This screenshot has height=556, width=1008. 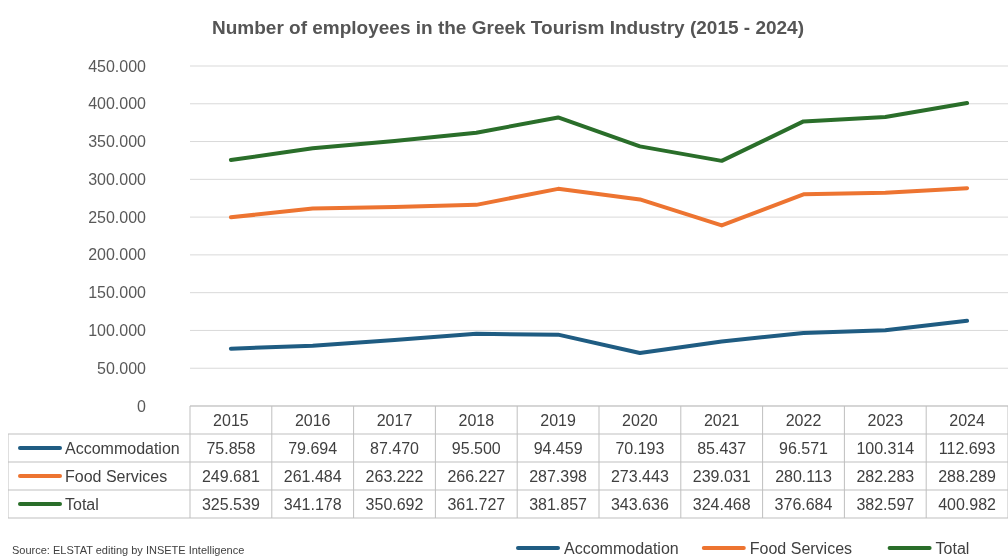 I want to click on data-label: 87.470, so click(x=395, y=448).